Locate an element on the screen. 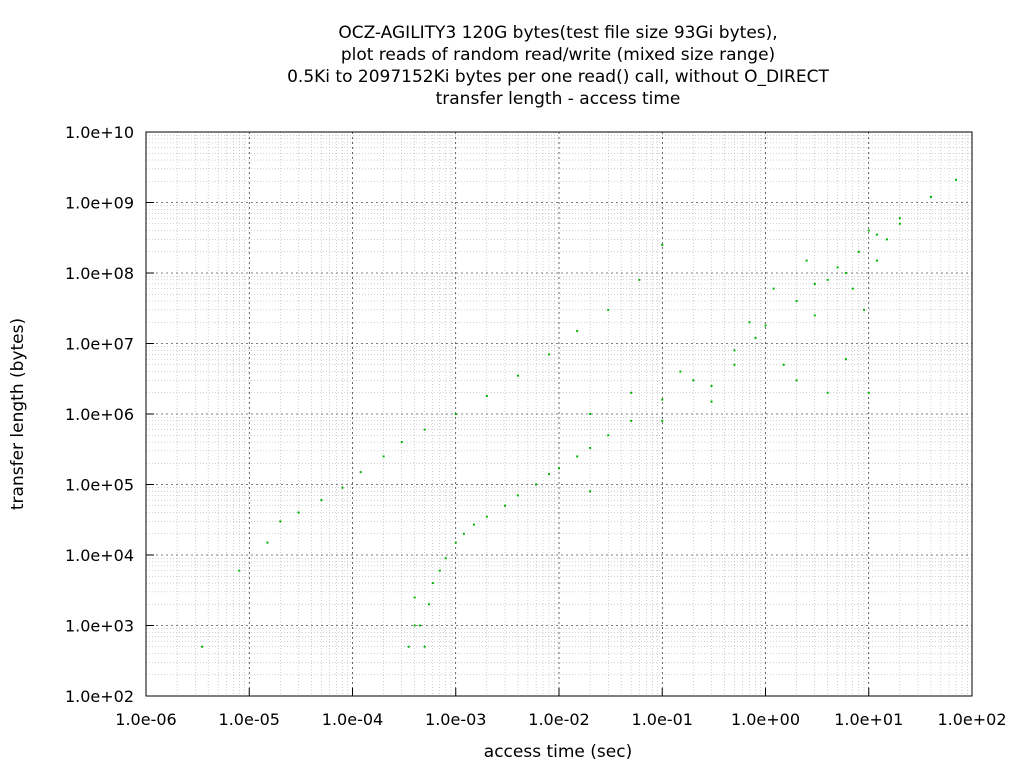  x-tick-label: 1.0e-04 is located at coordinates (352, 719).